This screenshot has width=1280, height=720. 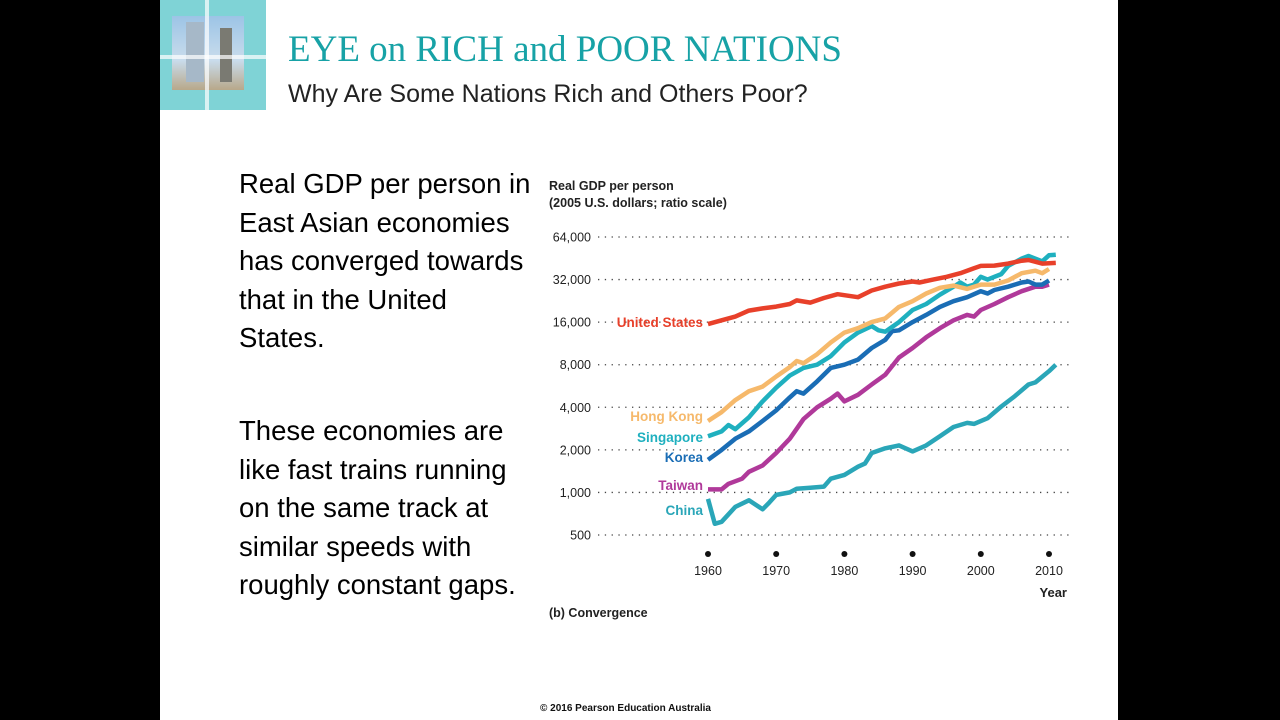 I want to click on series-line-singapore, so click(x=881, y=345).